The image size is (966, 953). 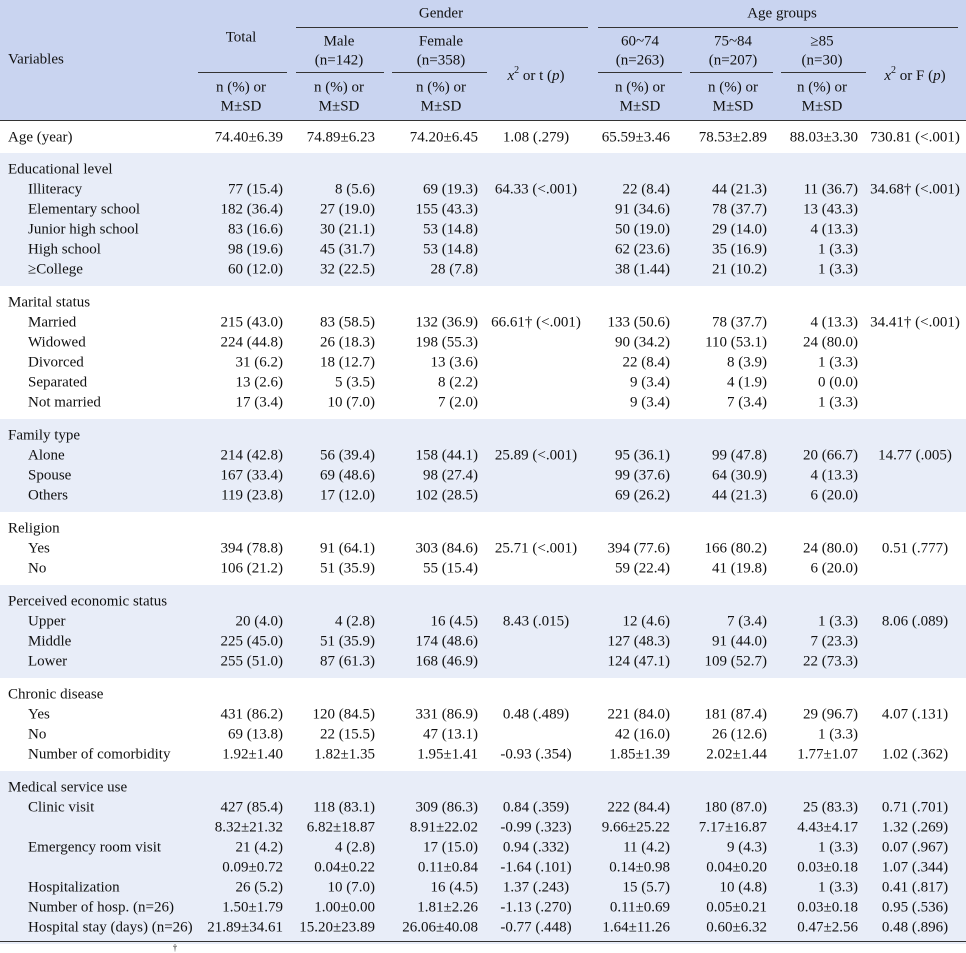 I want to click on cell: 74.20±6.45, so click(x=443, y=137).